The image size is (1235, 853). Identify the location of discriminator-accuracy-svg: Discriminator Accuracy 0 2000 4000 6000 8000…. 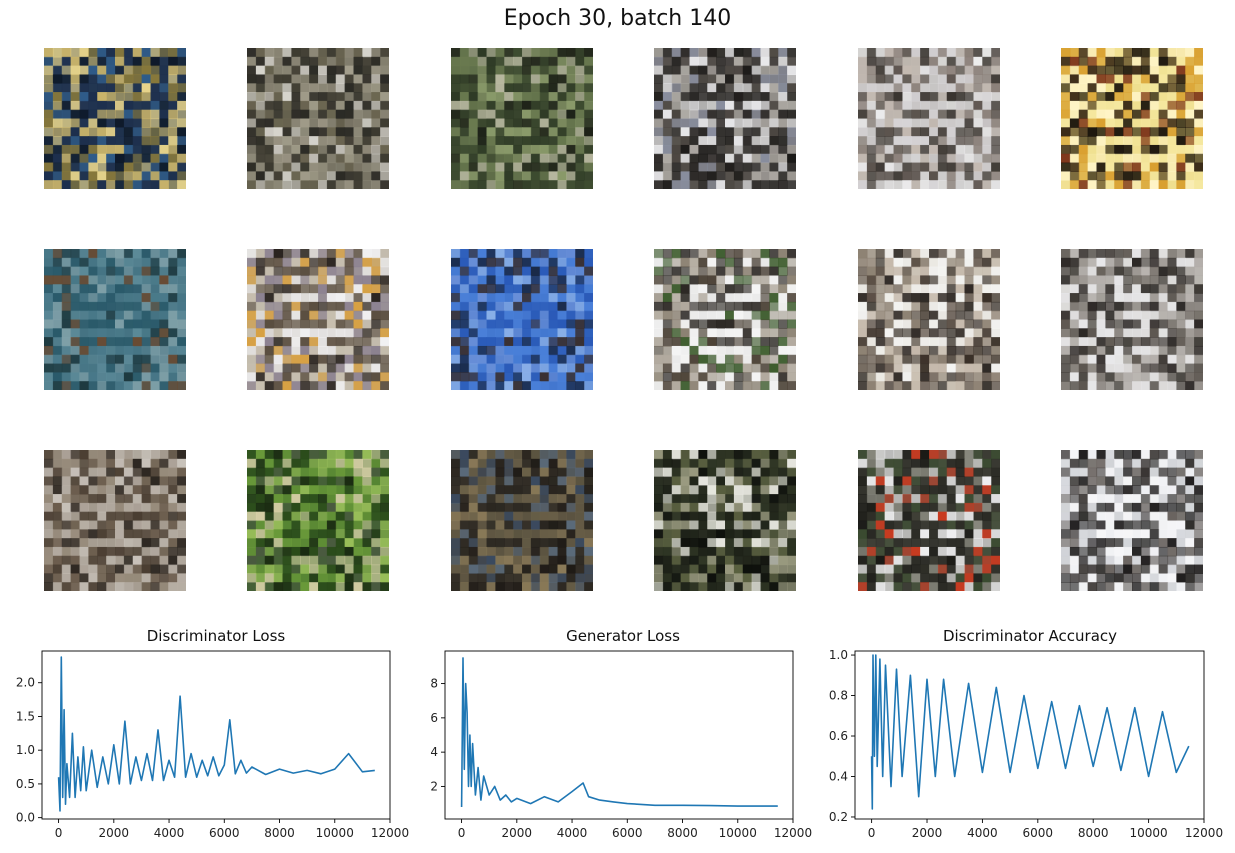
(1026, 733).